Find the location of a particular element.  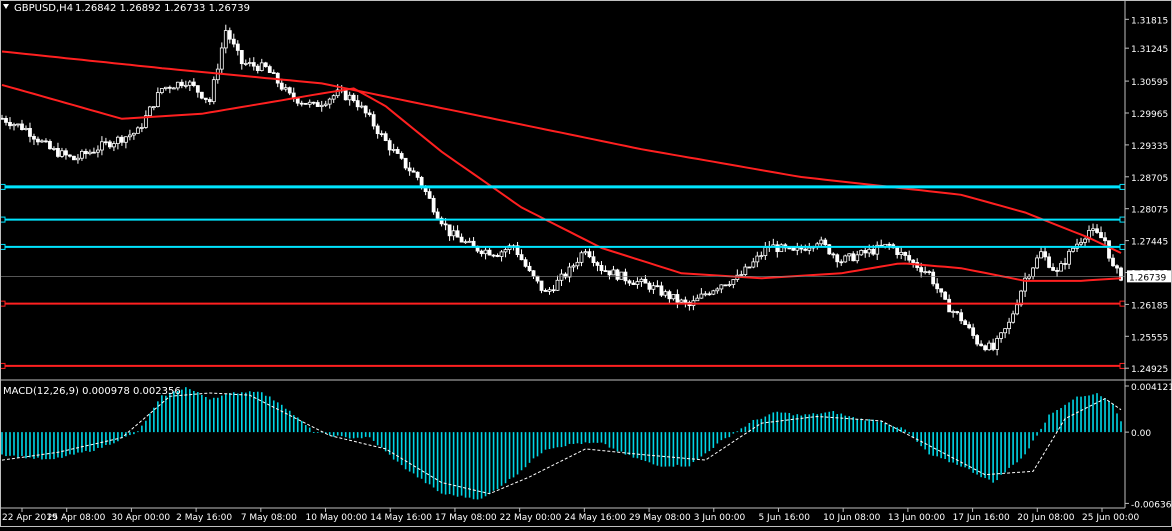

time-tick-label: 22 May 00:00 is located at coordinates (531, 518).